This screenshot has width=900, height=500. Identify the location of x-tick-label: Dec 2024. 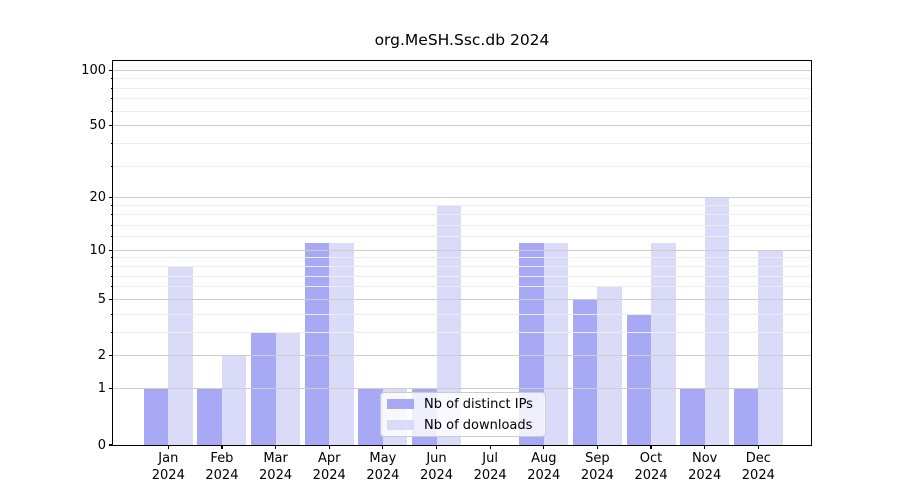
(758, 467).